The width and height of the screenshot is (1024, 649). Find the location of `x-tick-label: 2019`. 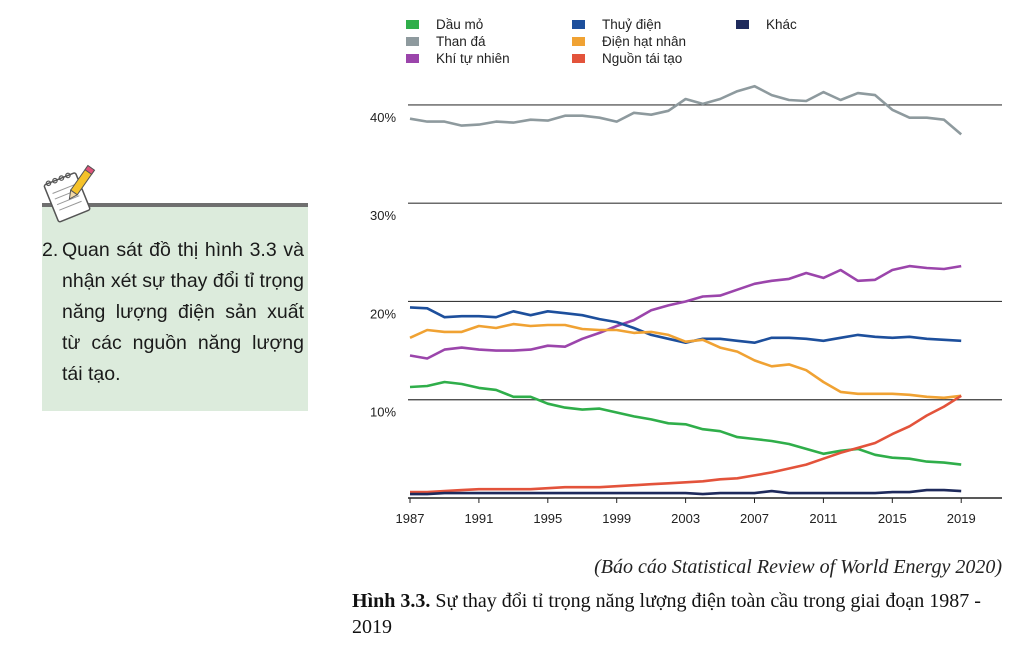

x-tick-label: 2019 is located at coordinates (961, 518).